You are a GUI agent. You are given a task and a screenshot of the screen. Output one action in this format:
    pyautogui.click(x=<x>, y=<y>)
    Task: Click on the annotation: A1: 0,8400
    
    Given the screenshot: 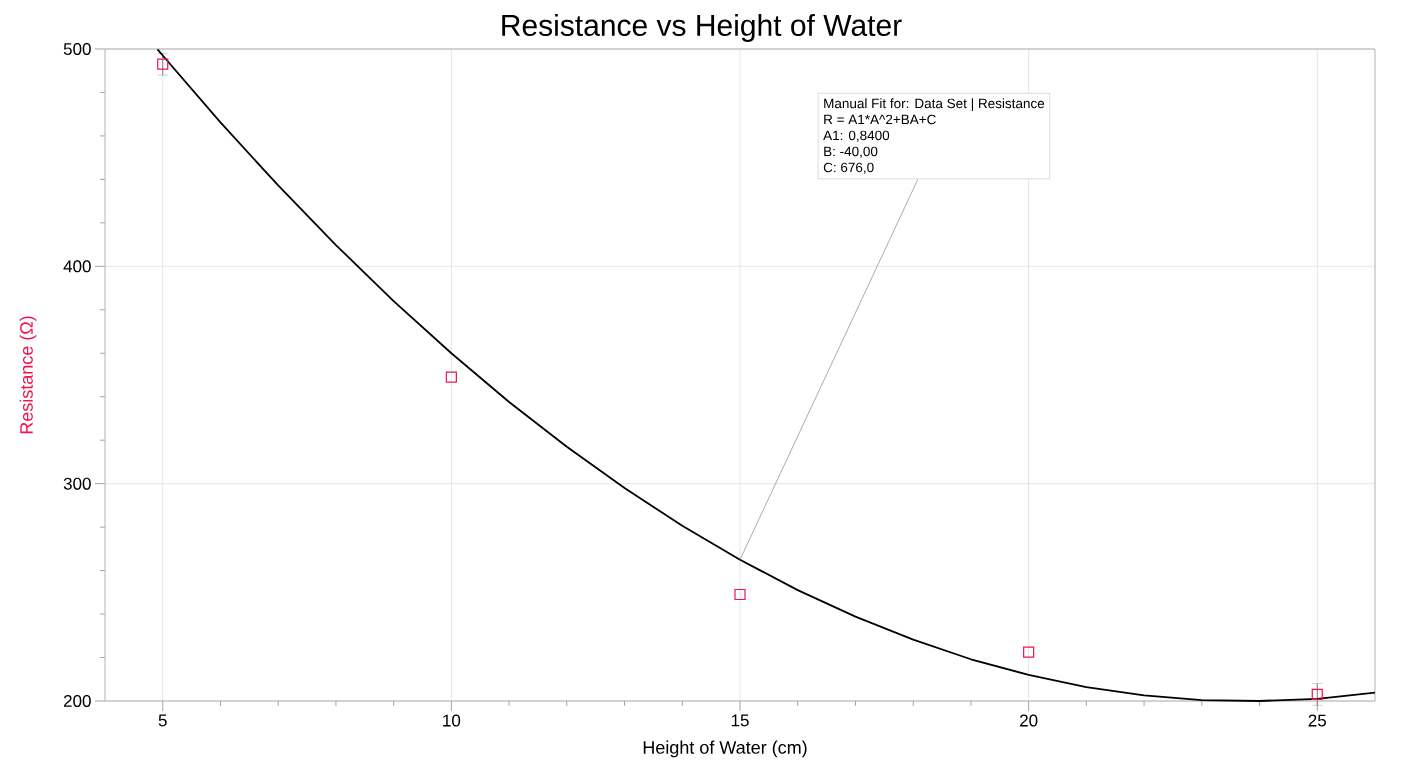 What is the action you would take?
    pyautogui.click(x=856, y=136)
    